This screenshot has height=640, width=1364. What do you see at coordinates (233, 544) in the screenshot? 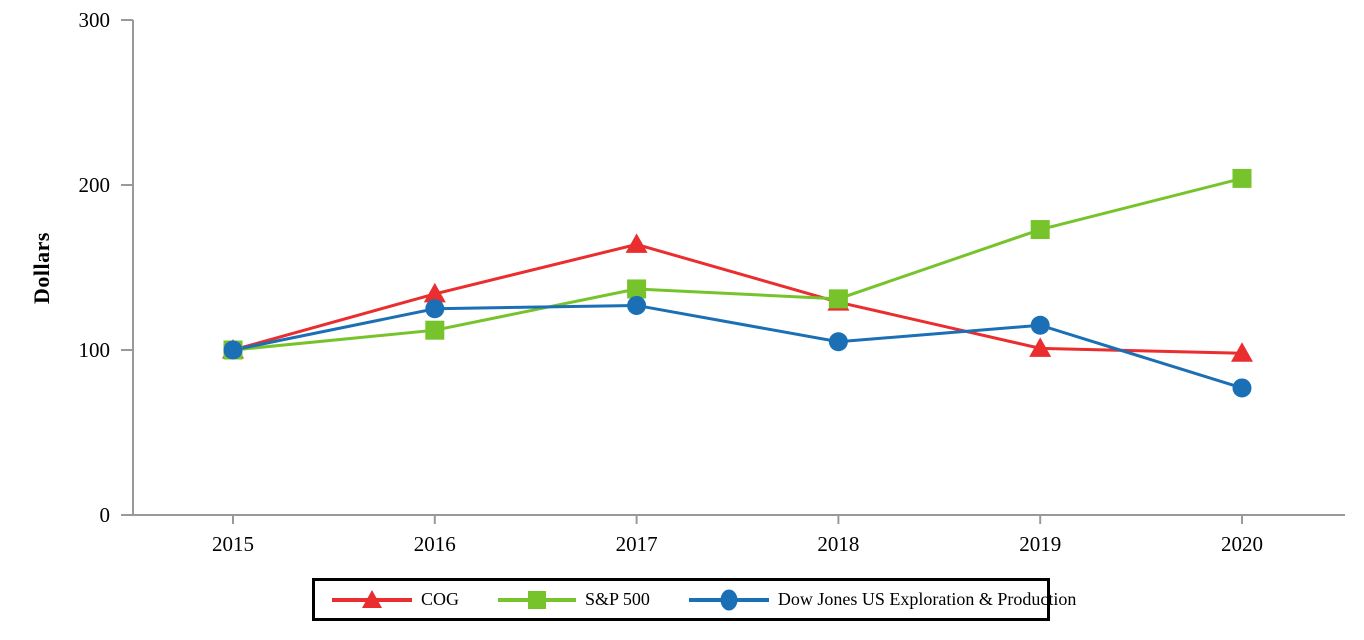
I see `svg-text: 2015` at bounding box center [233, 544].